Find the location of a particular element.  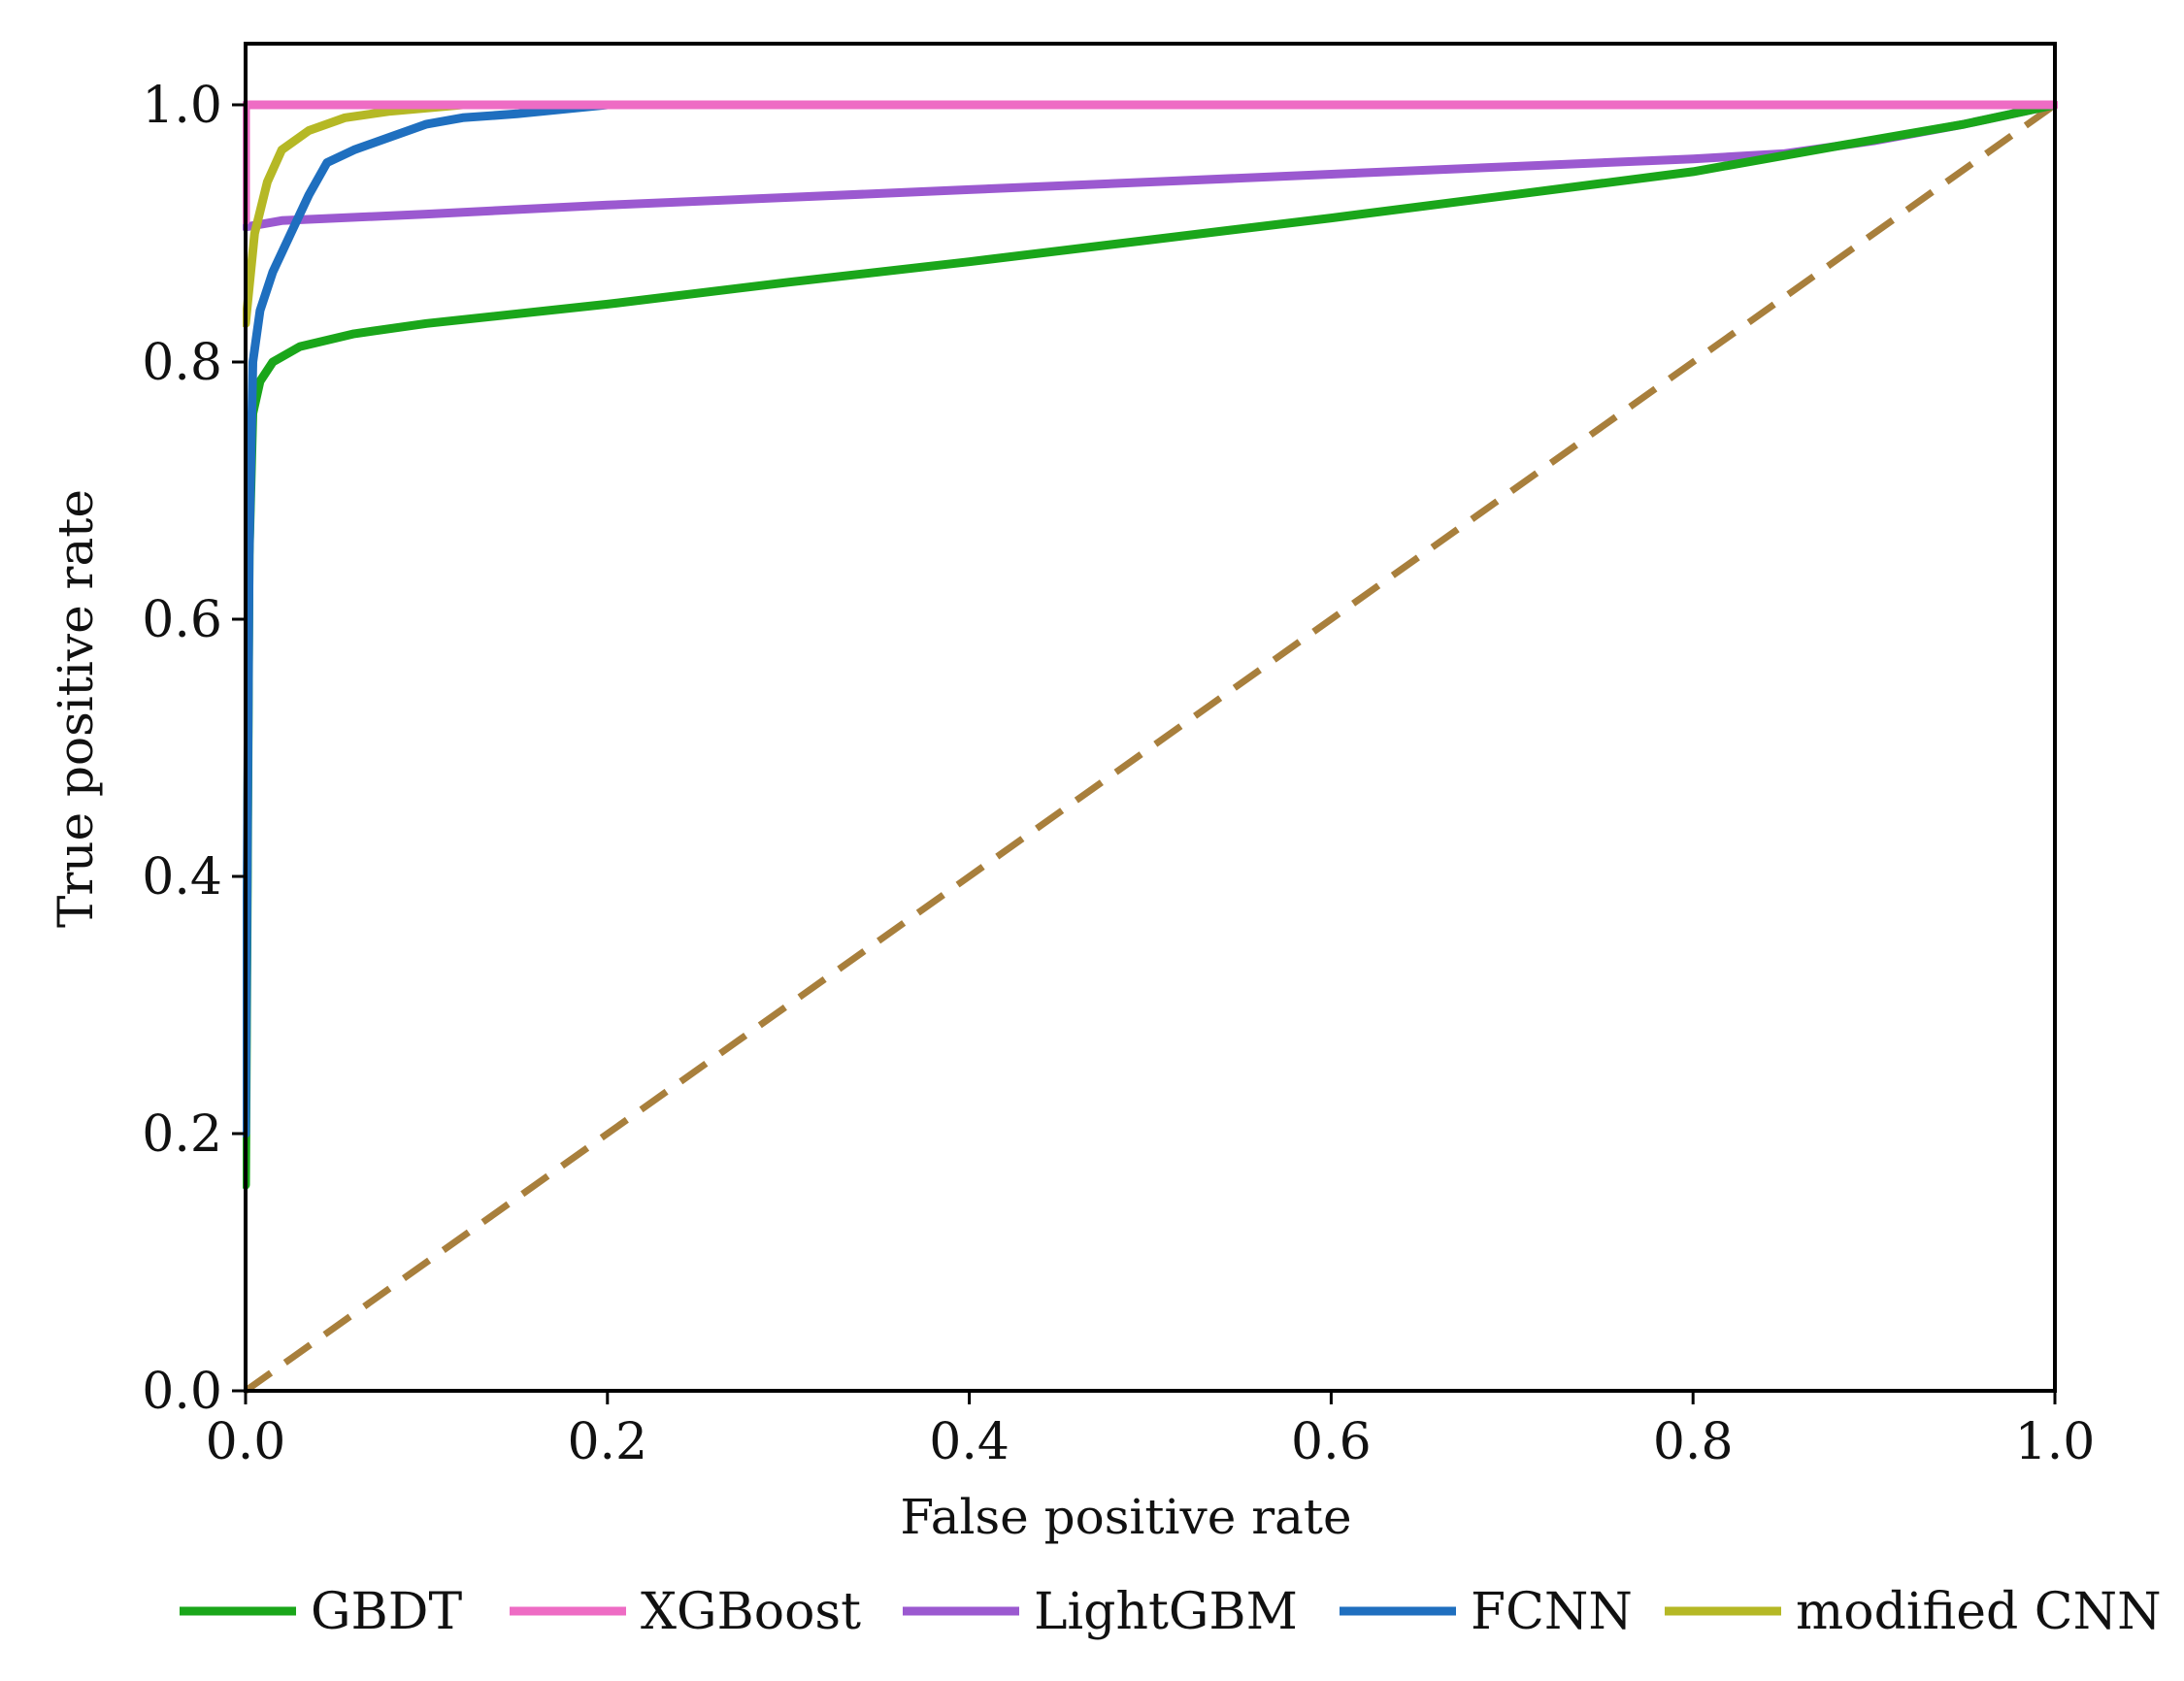

x-tick-label: 0.6 is located at coordinates (1331, 1442).